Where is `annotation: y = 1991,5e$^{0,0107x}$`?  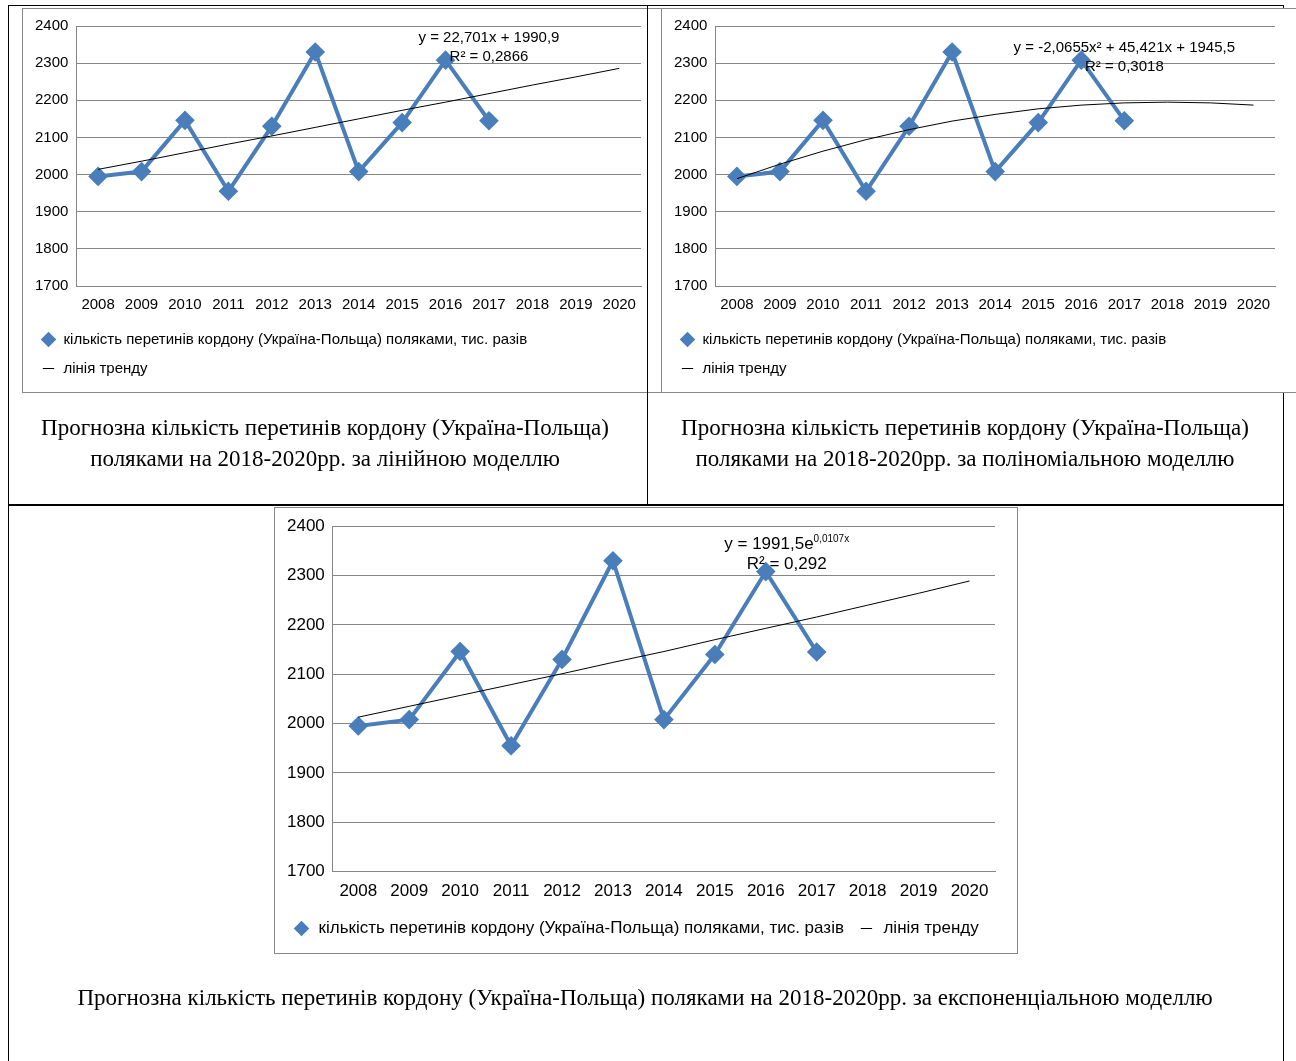 annotation: y = 1991,5e$^{0,0107x}$ is located at coordinates (787, 543).